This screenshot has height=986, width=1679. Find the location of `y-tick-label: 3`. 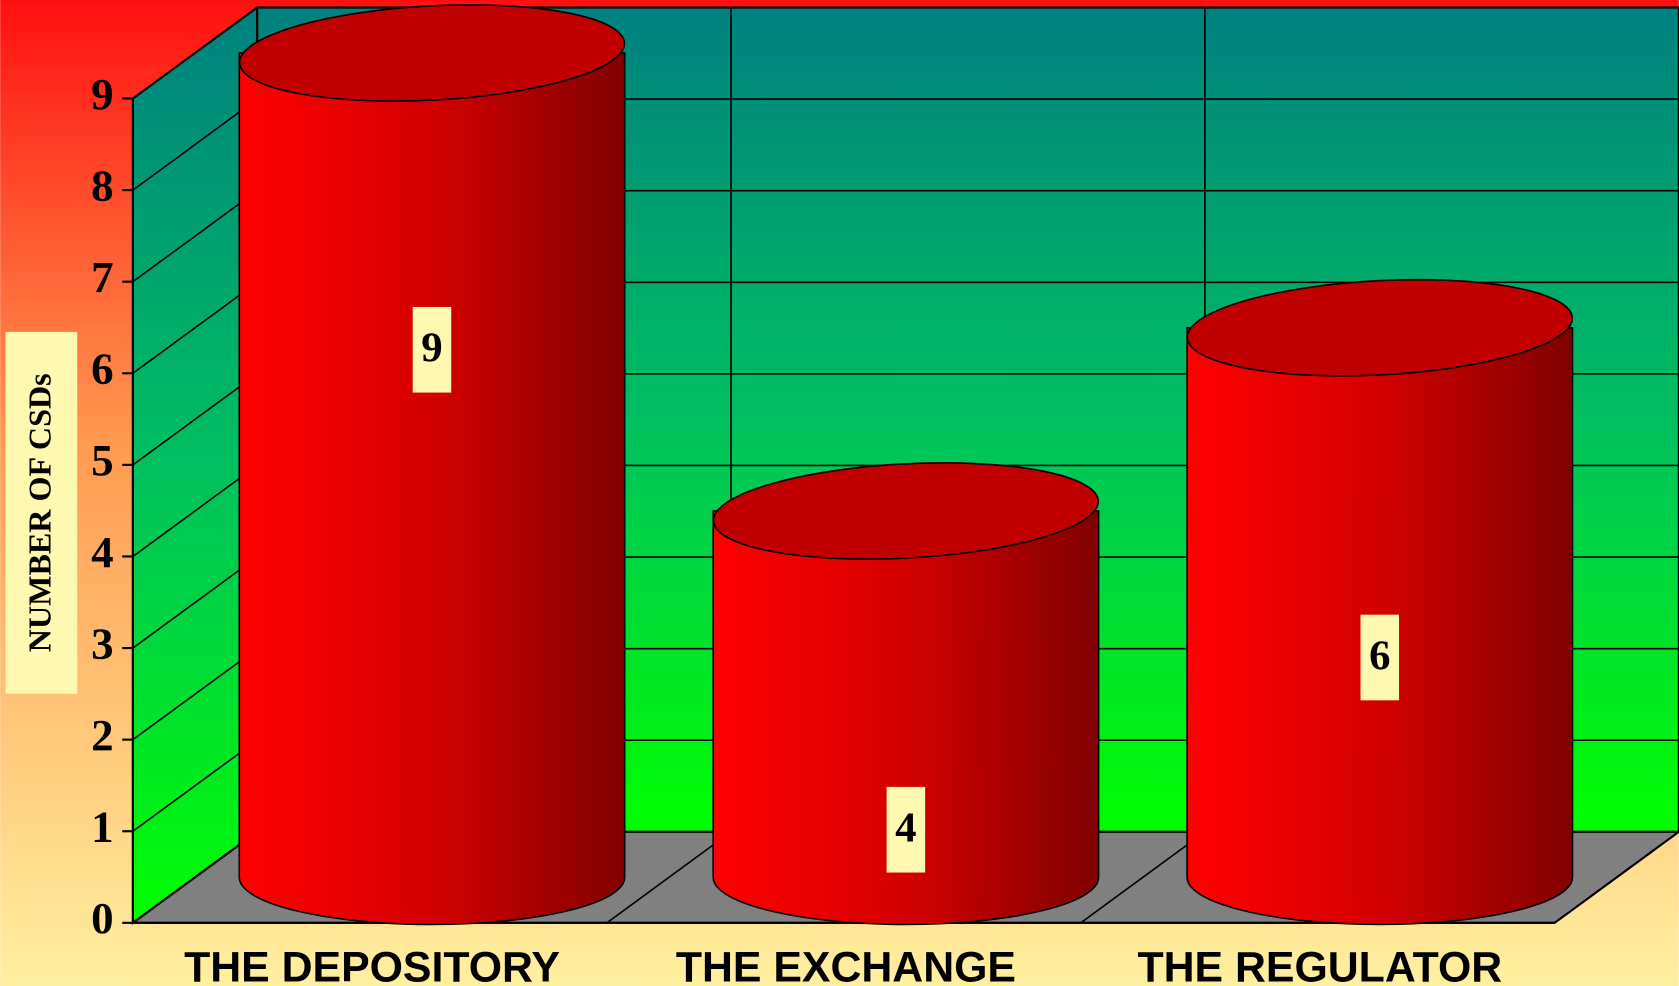

y-tick-label: 3 is located at coordinates (102, 643).